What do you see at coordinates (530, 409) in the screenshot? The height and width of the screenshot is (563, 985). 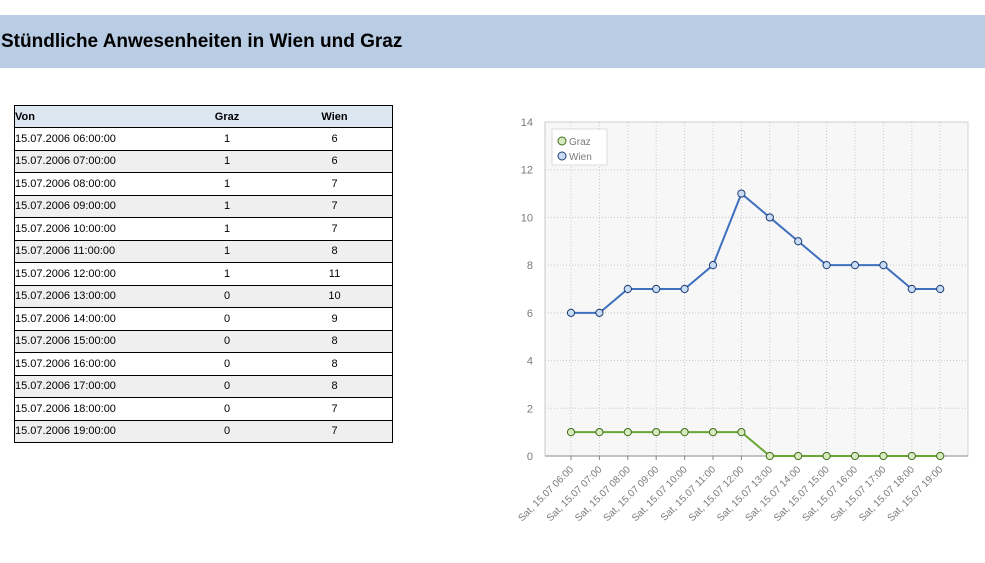 I see `y-tick-label: 2` at bounding box center [530, 409].